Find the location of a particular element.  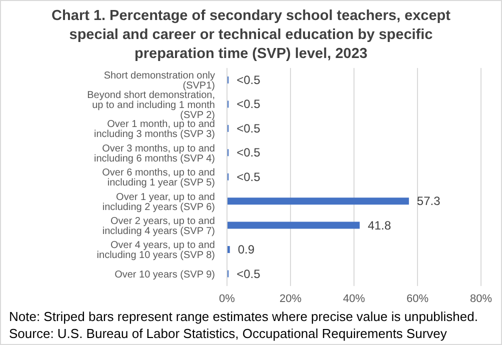

x-tick-label: 80% is located at coordinates (481, 298).